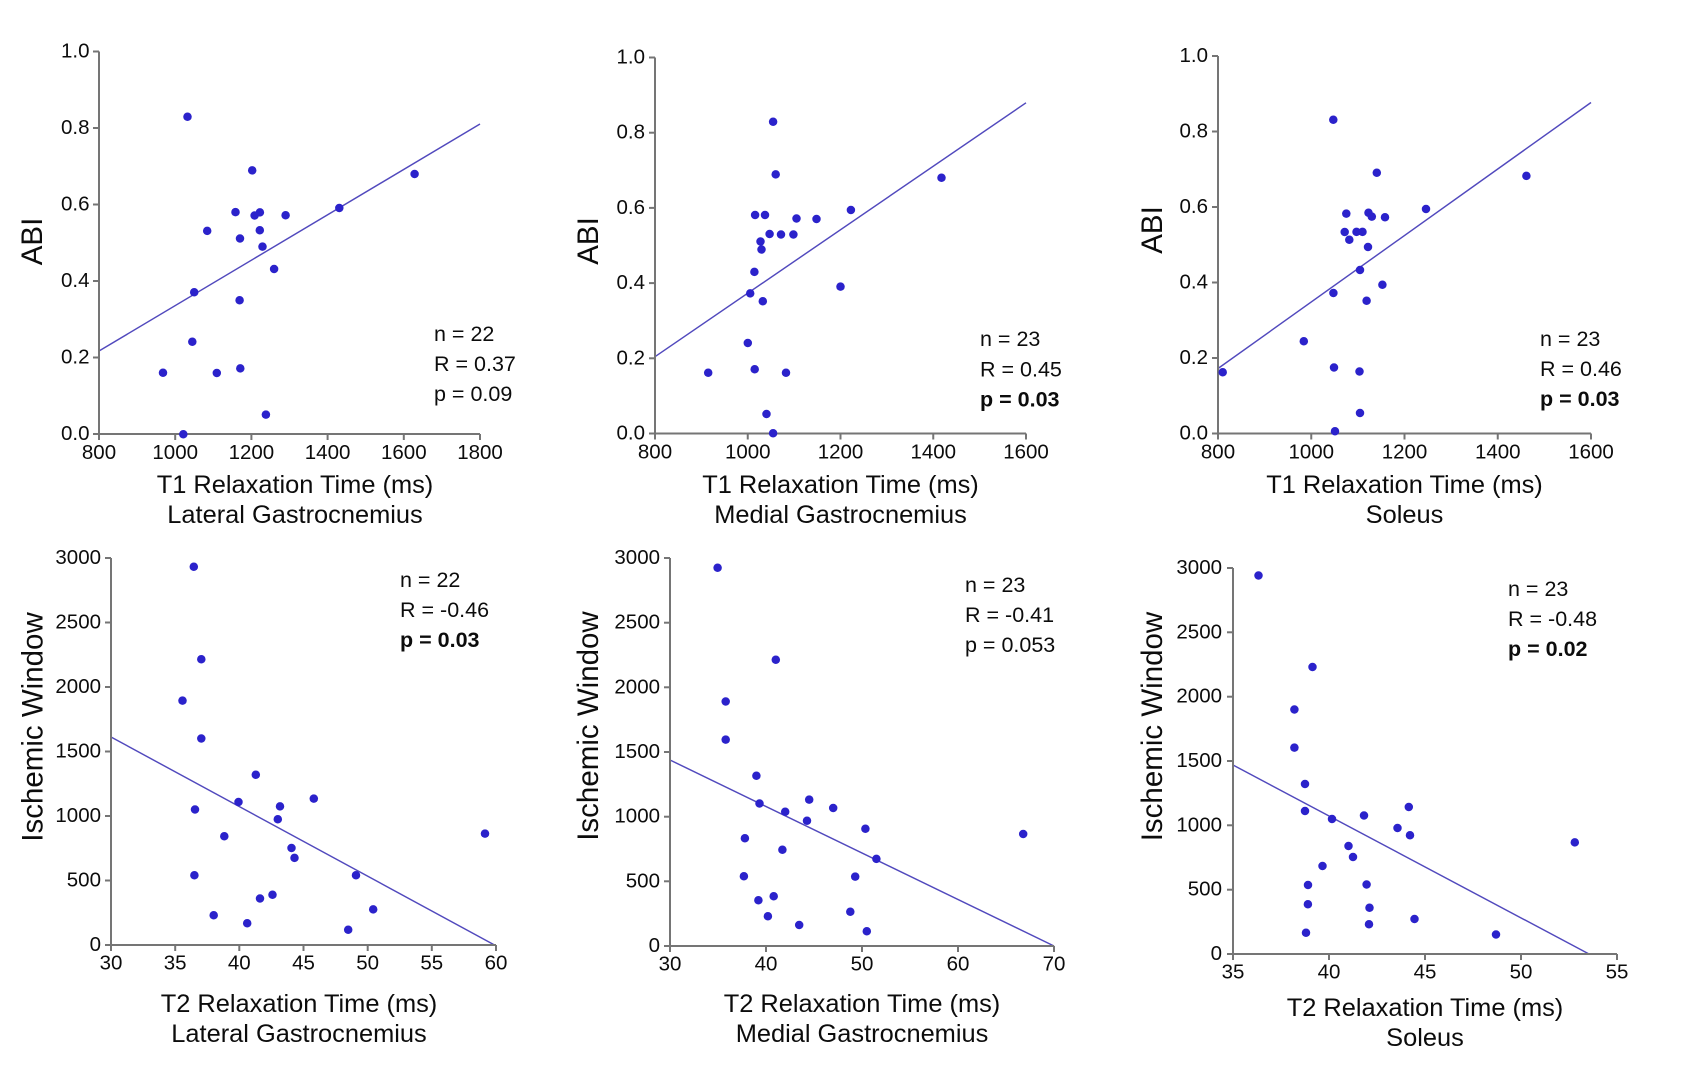  What do you see at coordinates (1425, 972) in the screenshot?
I see `svg-text: 45` at bounding box center [1425, 972].